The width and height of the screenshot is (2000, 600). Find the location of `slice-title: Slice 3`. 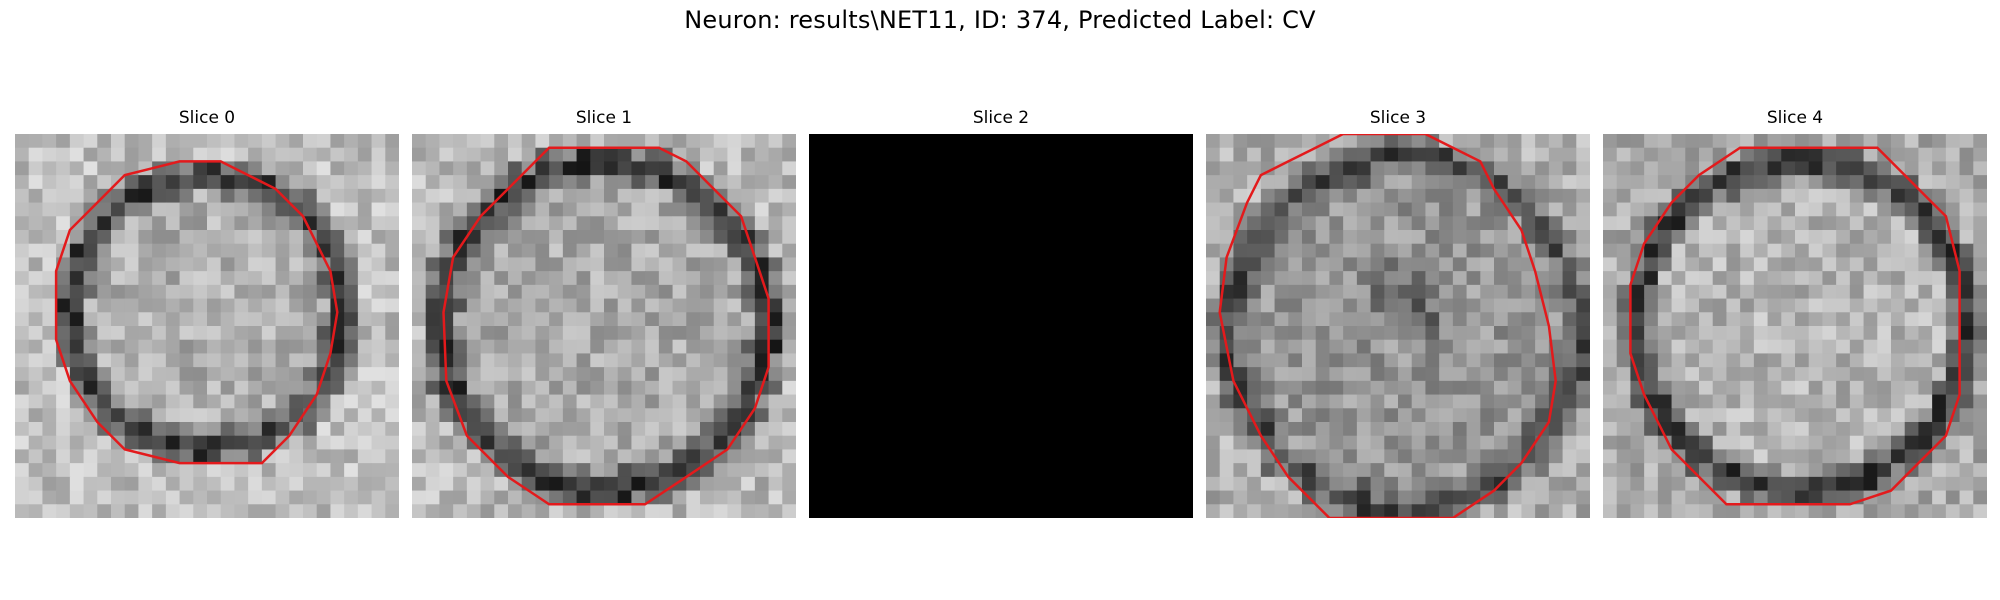

slice-title: Slice 3 is located at coordinates (1398, 118).